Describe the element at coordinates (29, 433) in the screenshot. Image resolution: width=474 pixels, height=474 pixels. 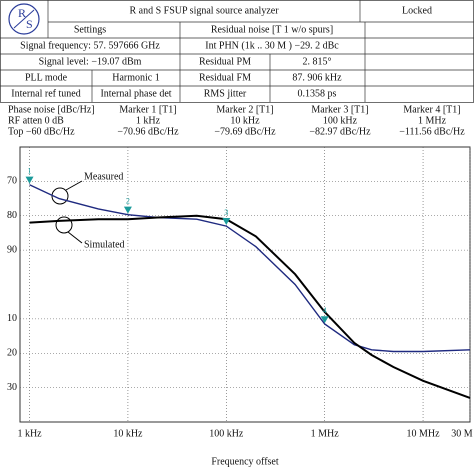
I see `x-tick-label: 1 kHz` at that location.